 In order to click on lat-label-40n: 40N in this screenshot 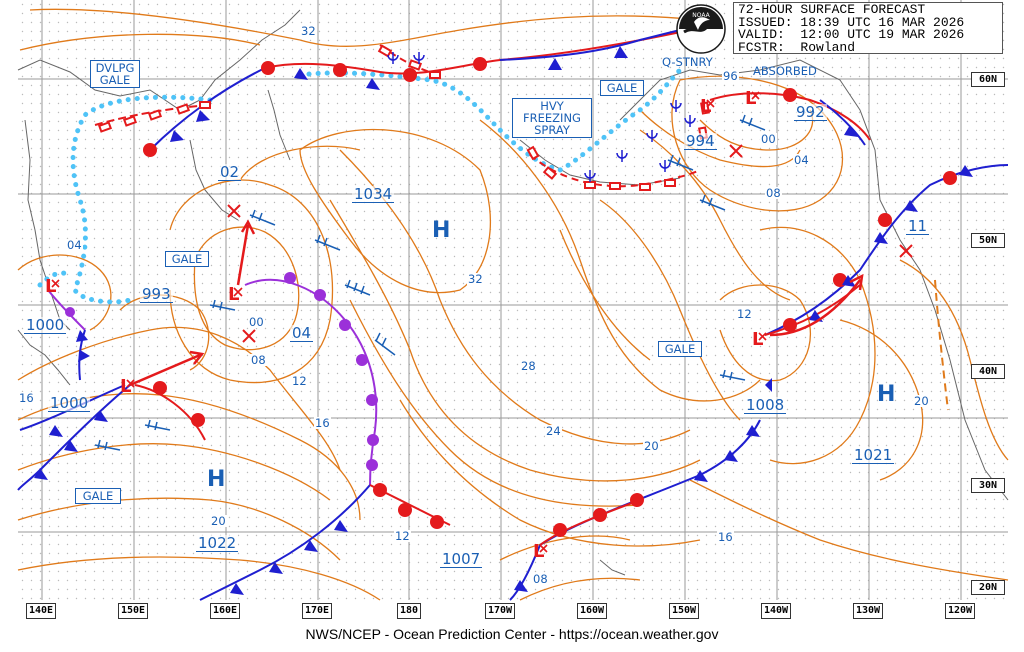, I will do `click(988, 371)`.